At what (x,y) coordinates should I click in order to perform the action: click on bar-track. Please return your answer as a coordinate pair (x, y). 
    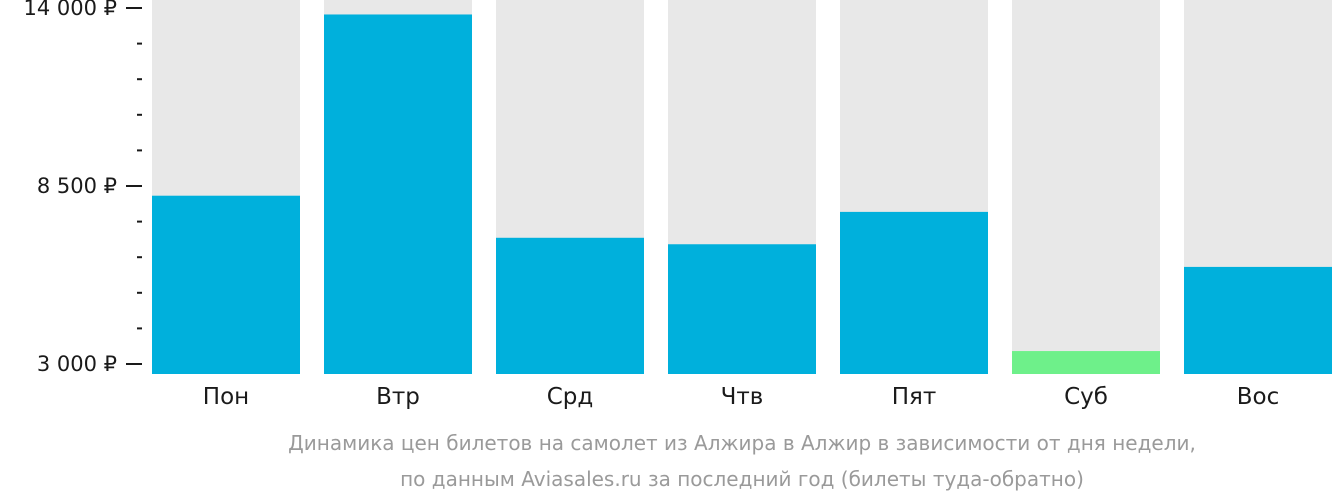
    Looking at the image, I should click on (1086, 187).